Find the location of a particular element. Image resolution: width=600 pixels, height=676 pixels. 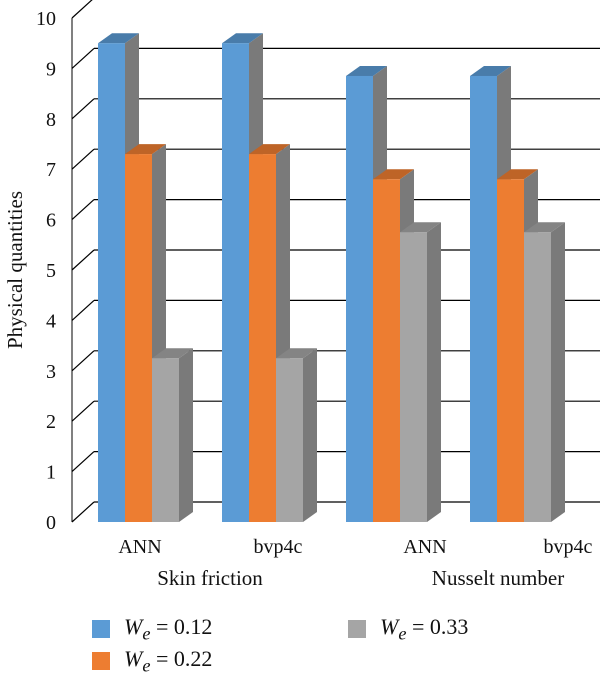

legend-label: We = 0.22 is located at coordinates (168, 661).